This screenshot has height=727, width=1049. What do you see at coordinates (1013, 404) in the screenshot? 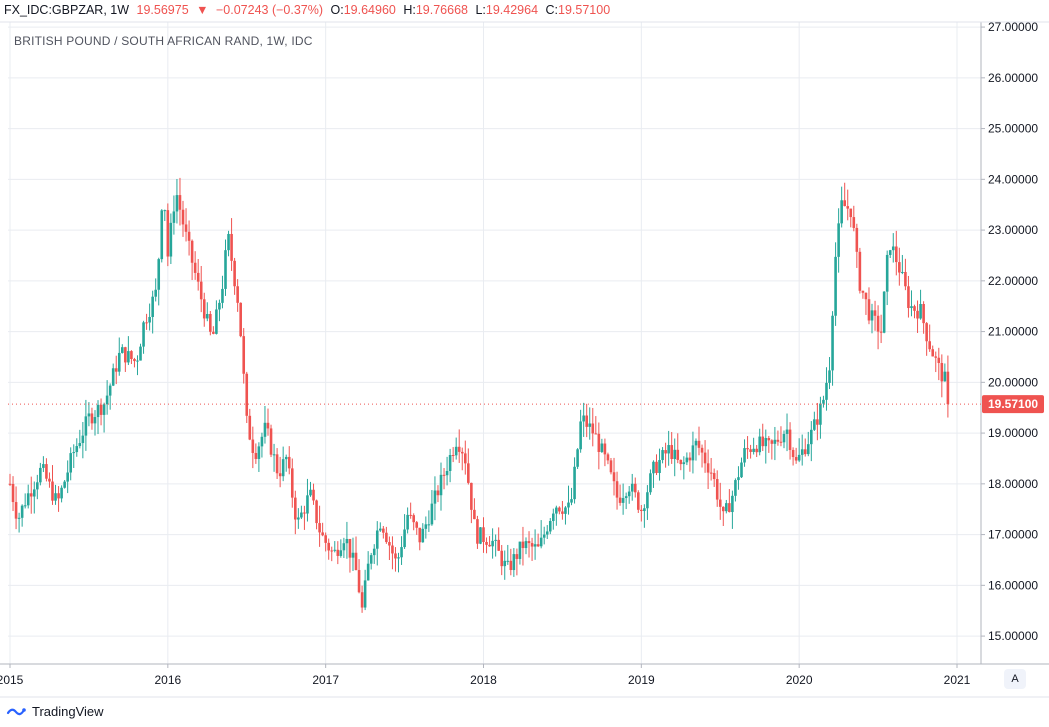
I see `last-price-badge` at bounding box center [1013, 404].